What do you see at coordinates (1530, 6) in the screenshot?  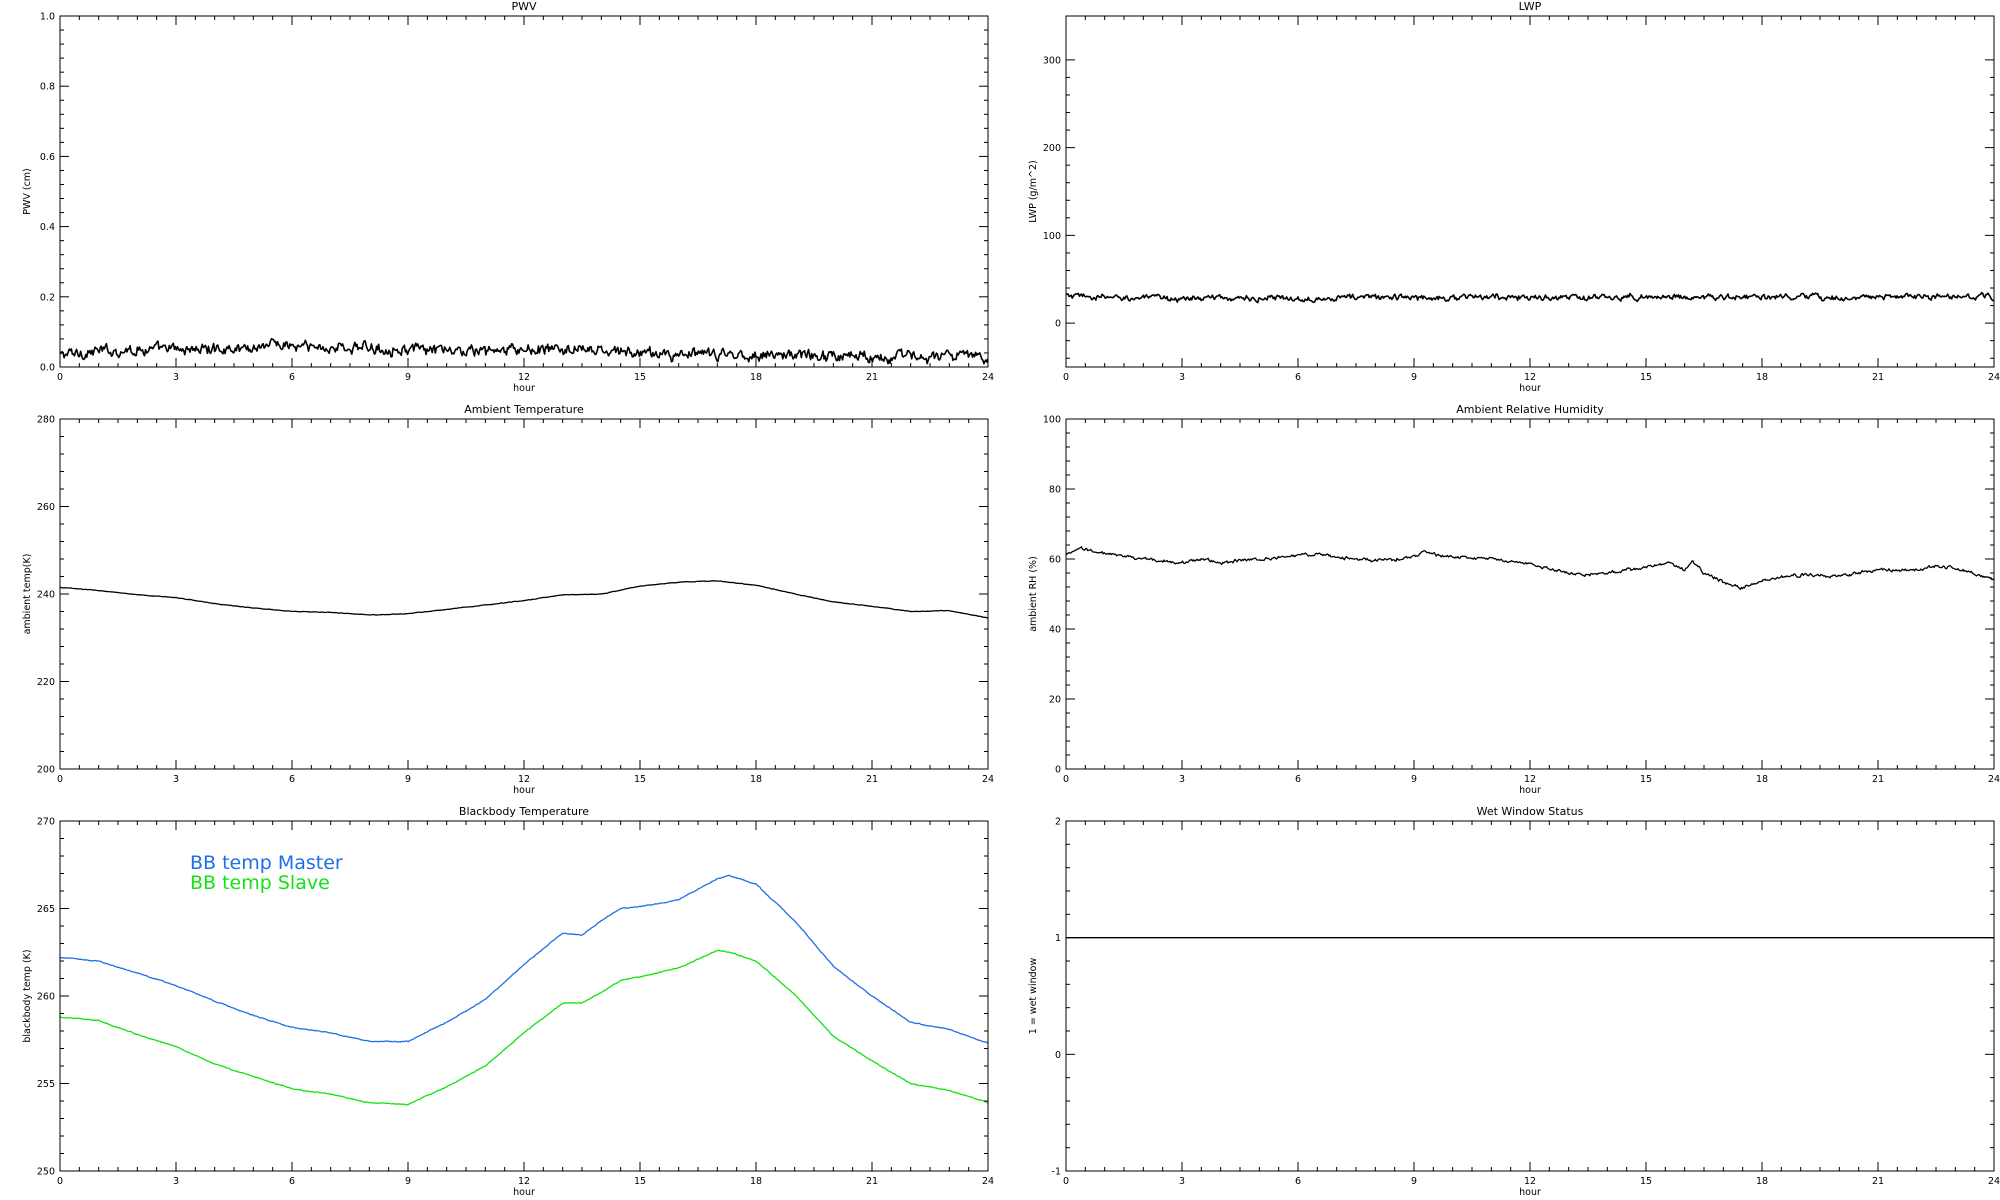 I see `chart-title: LWP` at bounding box center [1530, 6].